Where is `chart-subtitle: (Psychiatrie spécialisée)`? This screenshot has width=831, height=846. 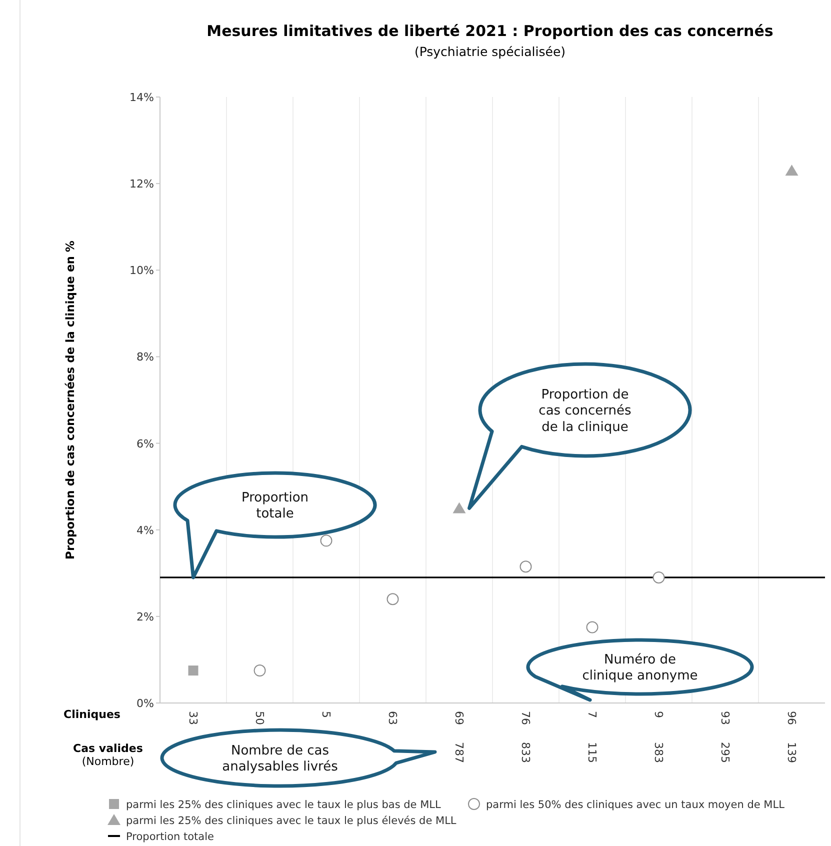
chart-subtitle: (Psychiatrie spécialisée) is located at coordinates (490, 51).